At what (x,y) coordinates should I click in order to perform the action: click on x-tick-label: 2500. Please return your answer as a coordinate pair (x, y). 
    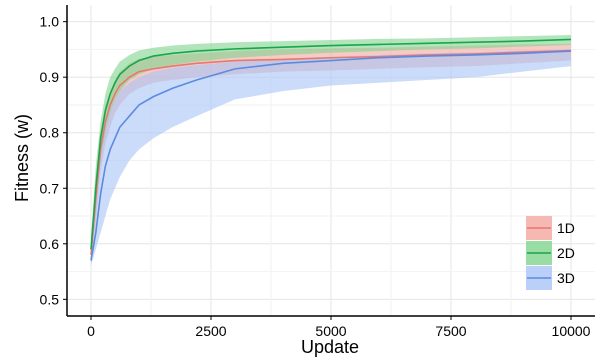
    Looking at the image, I should click on (210, 331).